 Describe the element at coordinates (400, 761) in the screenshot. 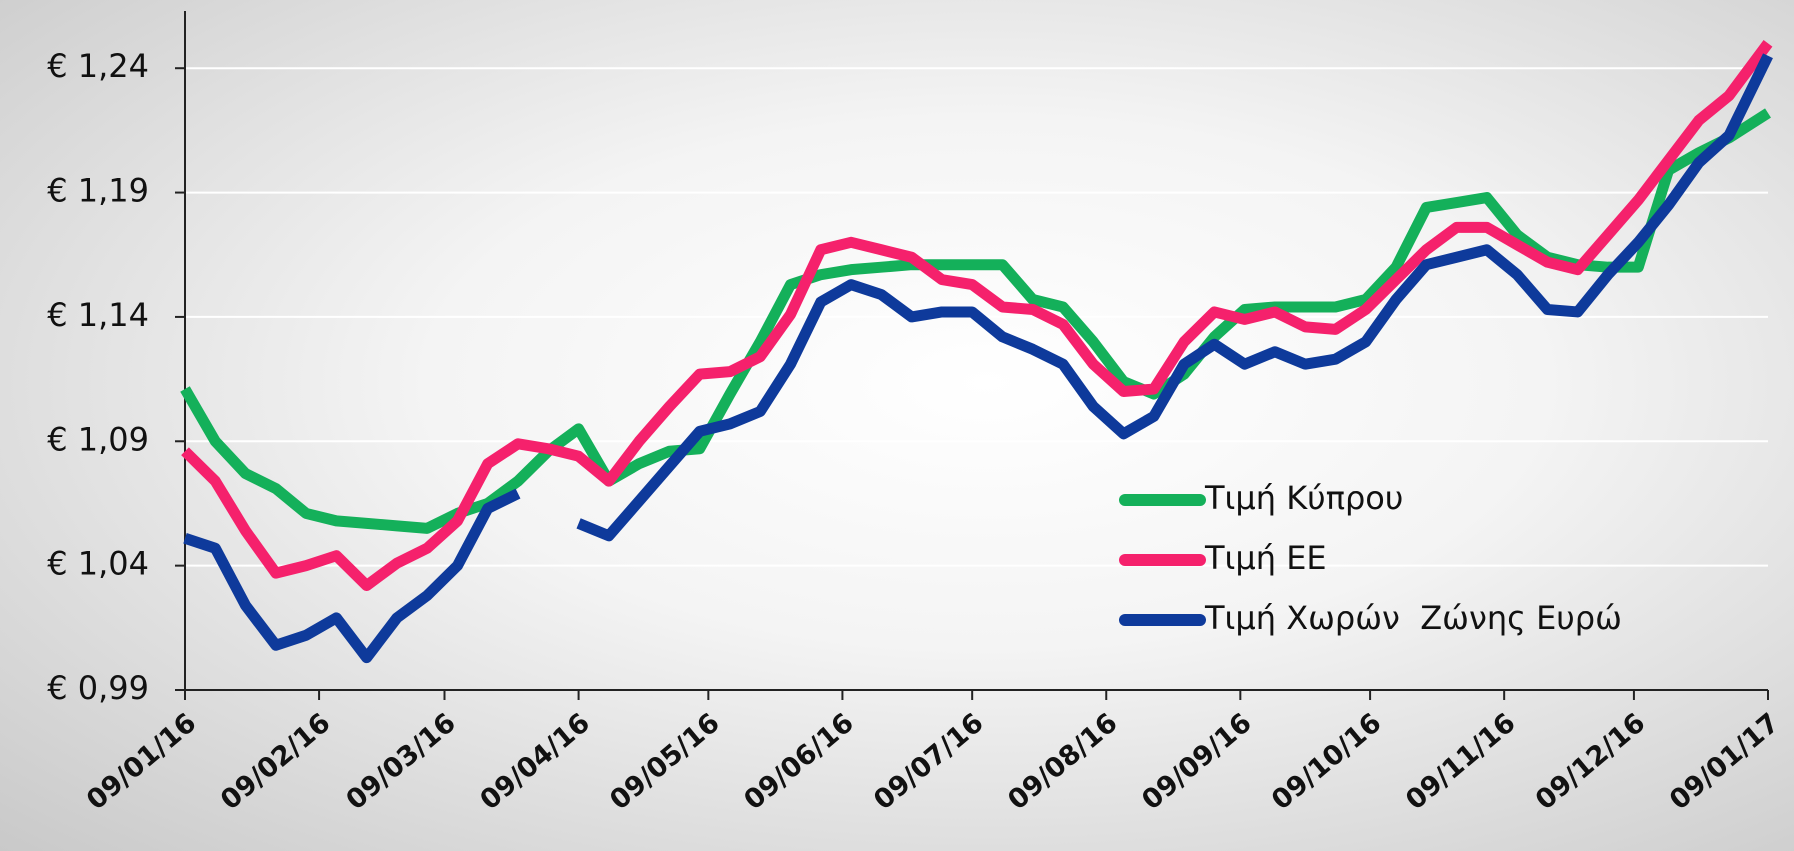

I see `x-tick-label: 09/03/16` at that location.